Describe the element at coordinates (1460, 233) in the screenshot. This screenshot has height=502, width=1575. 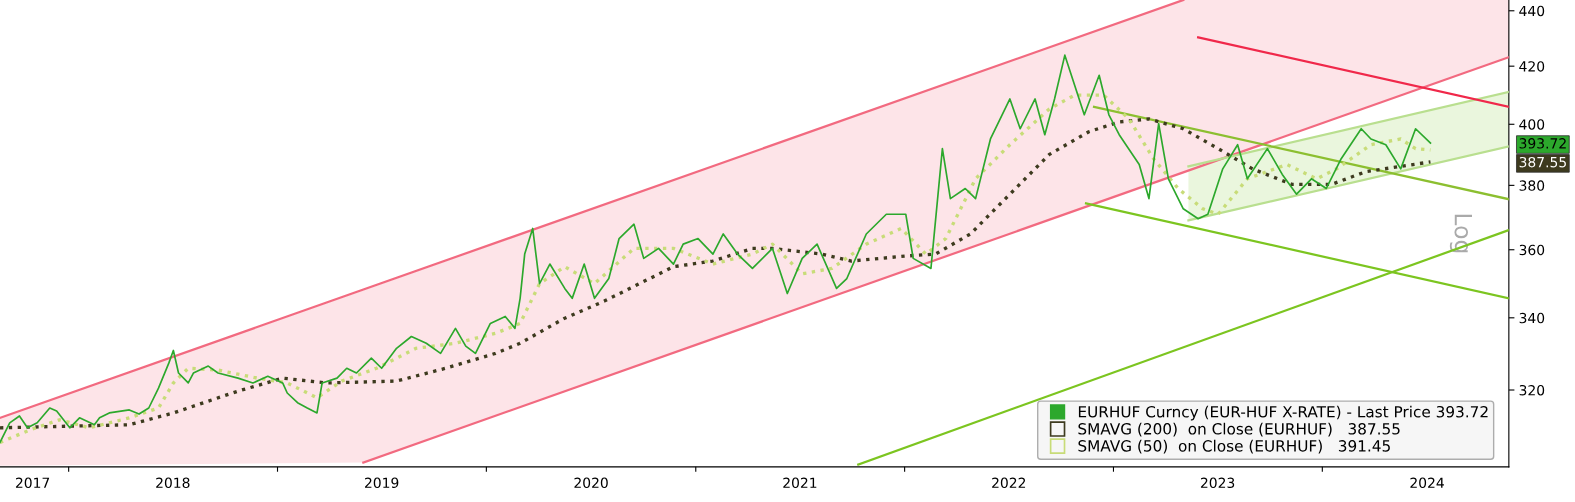
I see `y-axis-title: Log` at that location.